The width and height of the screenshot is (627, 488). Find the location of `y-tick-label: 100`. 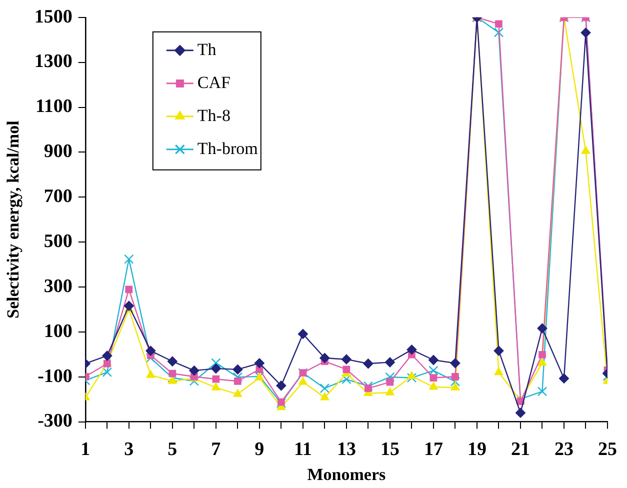

y-tick-label: 100 is located at coordinates (58, 331).